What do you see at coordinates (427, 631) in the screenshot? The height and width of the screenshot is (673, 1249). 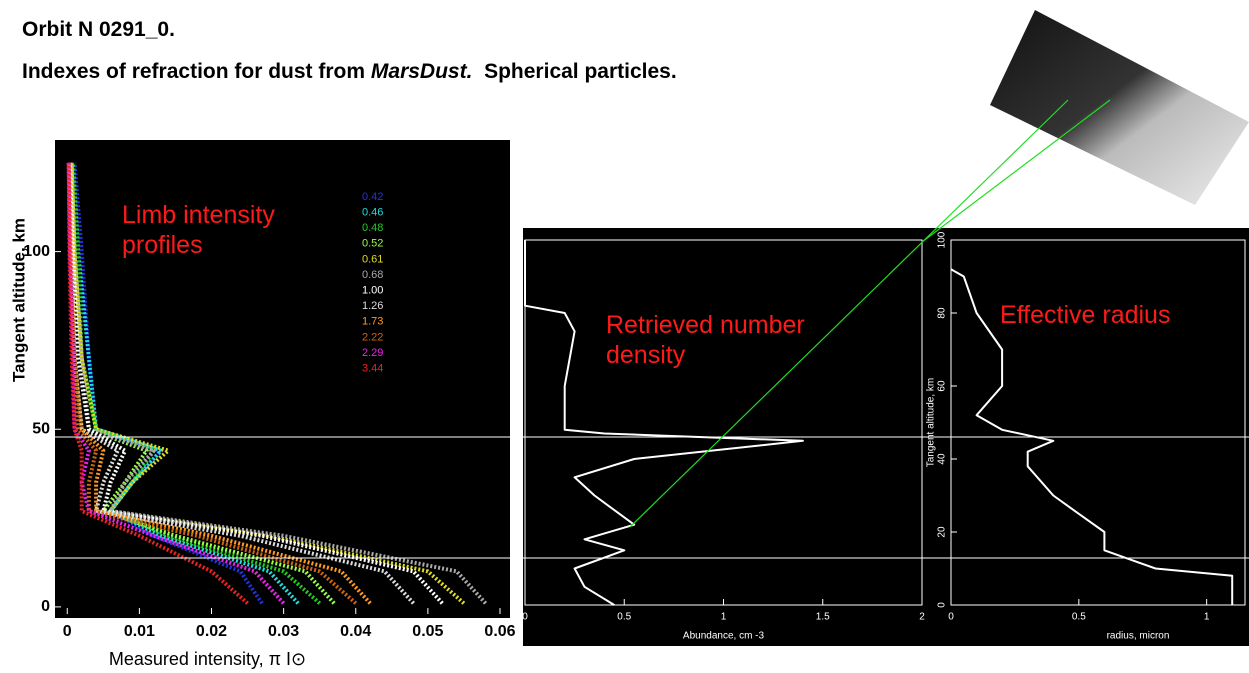 I see `x-tick-label: 0.05` at bounding box center [427, 631].